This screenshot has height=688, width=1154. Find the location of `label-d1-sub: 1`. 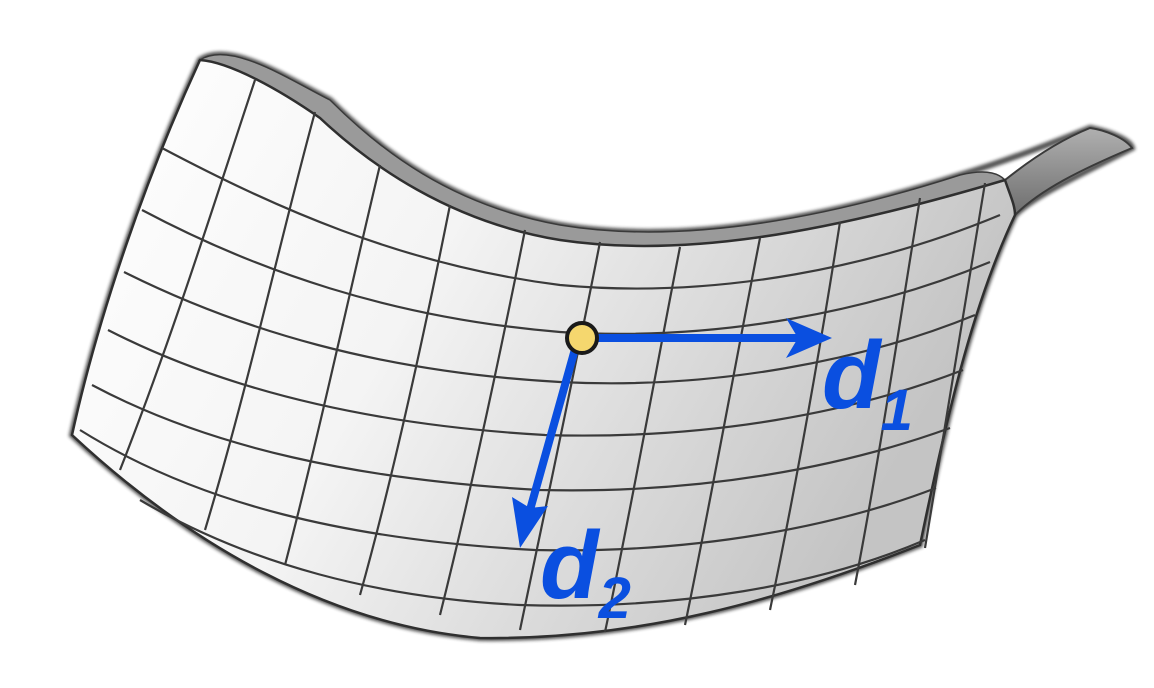

label-d1-sub: 1 is located at coordinates (897, 410).